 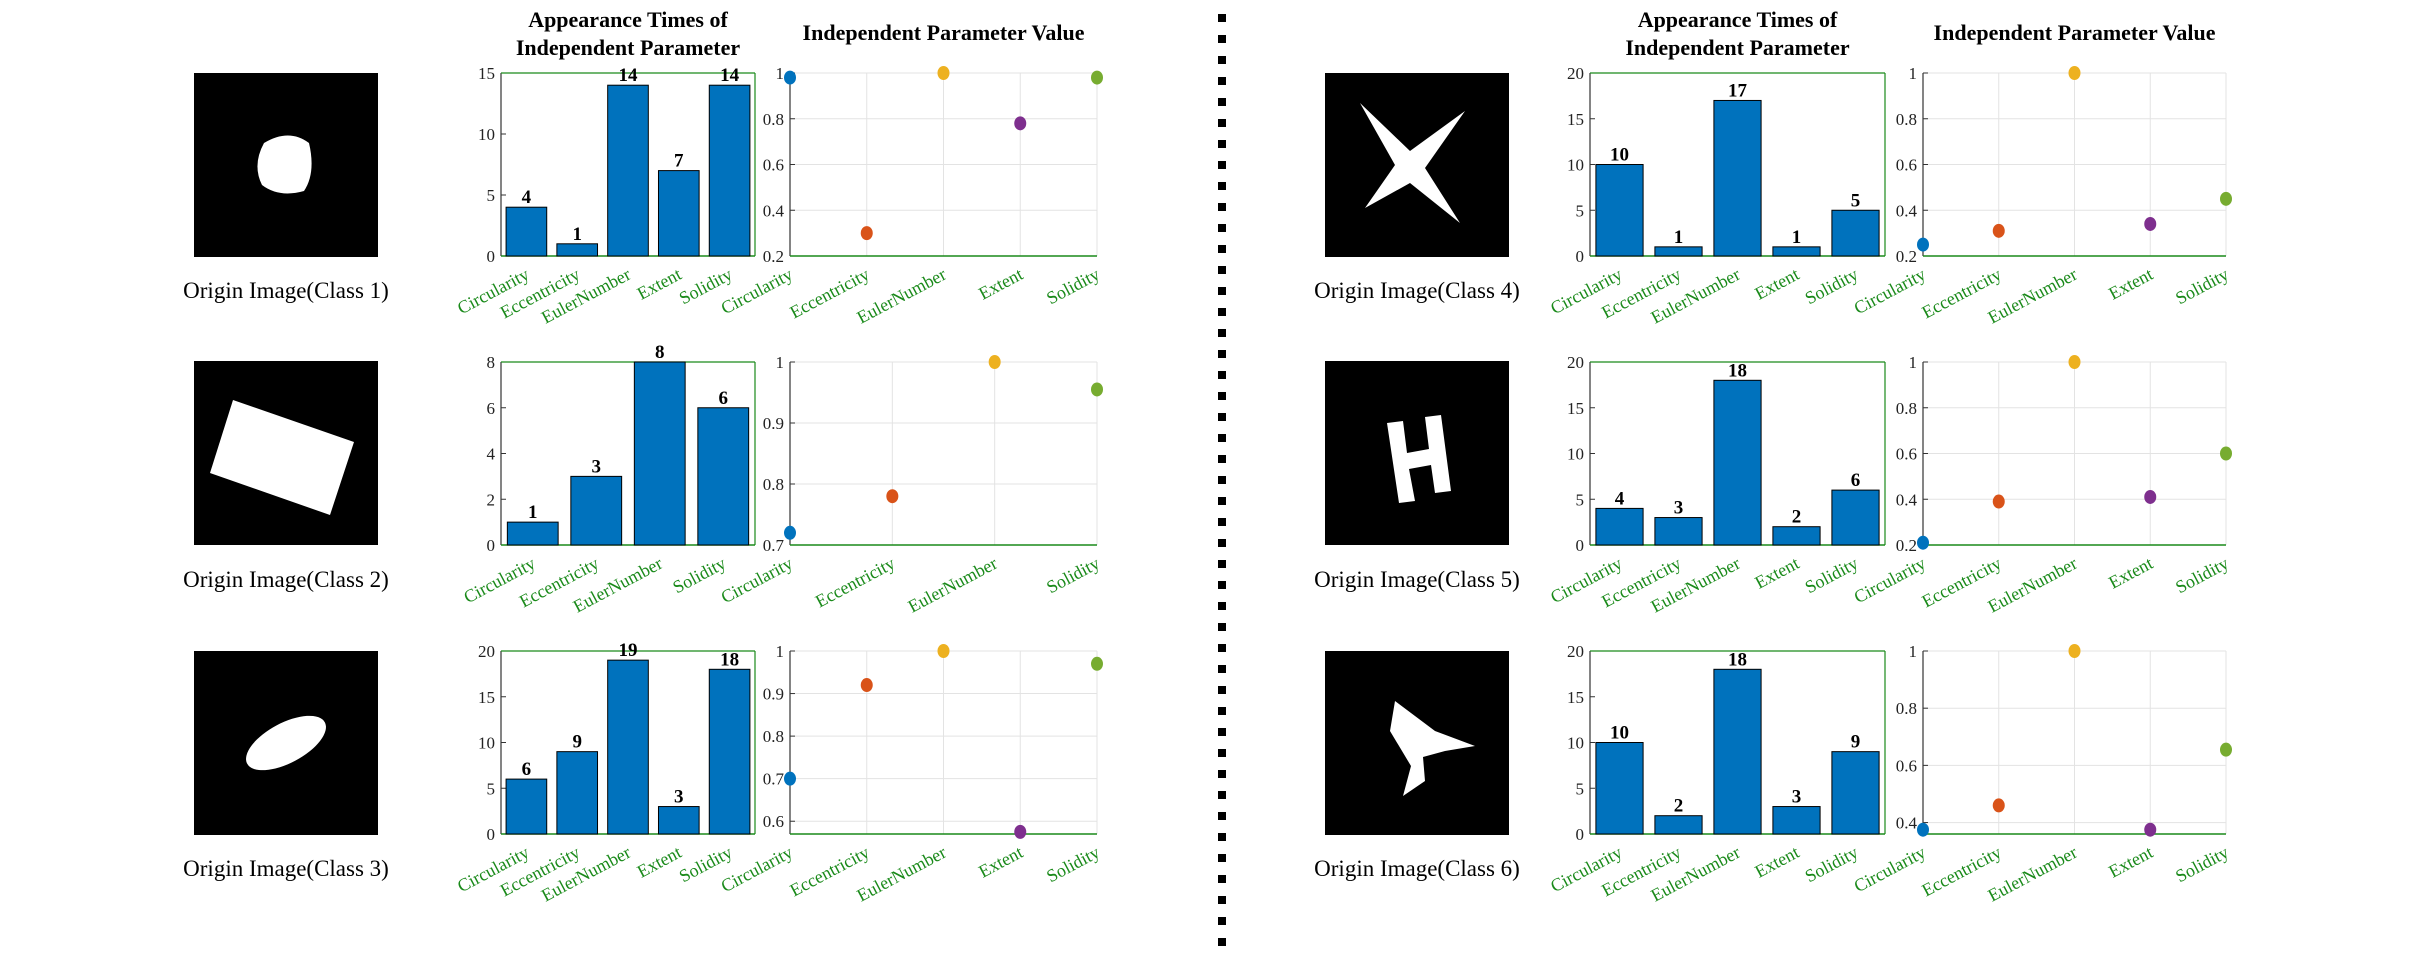 What do you see at coordinates (628, 650) in the screenshot?
I see `data-label: 19` at bounding box center [628, 650].